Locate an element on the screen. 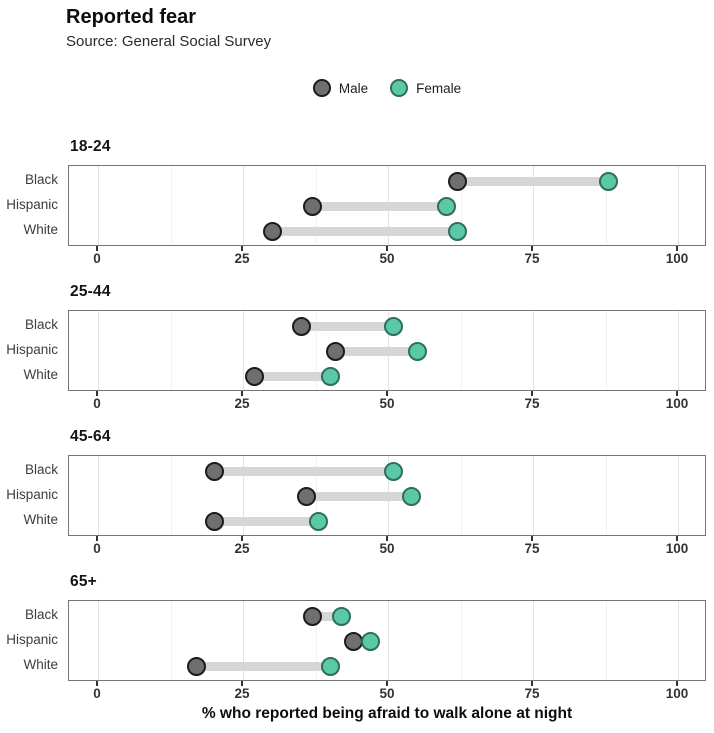  legend-male-dot-icon is located at coordinates (321, 88).